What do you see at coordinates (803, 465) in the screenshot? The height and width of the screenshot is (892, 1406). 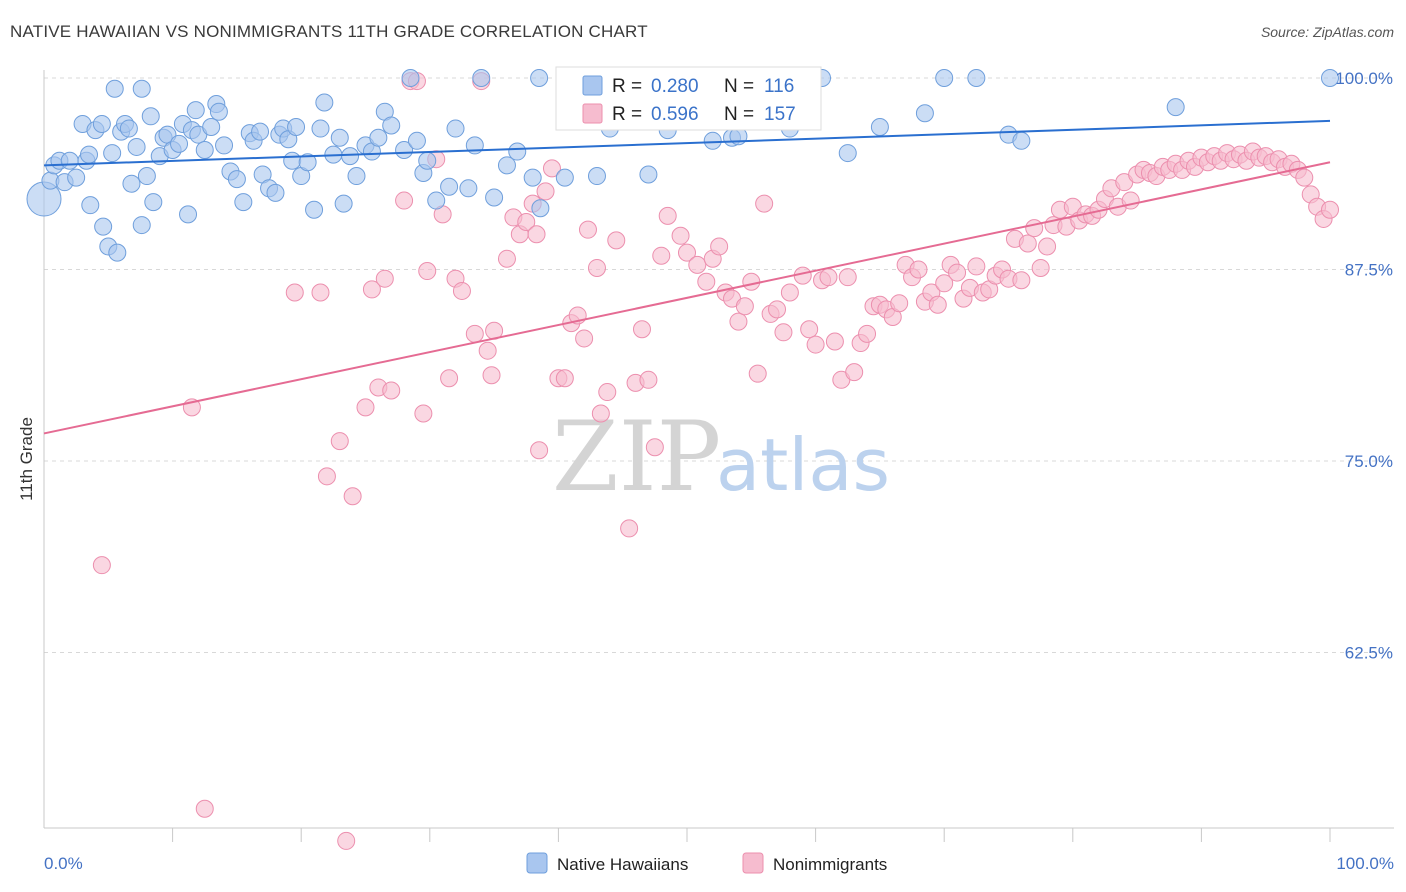 I see `watermark-atlas: atlas` at bounding box center [803, 465].